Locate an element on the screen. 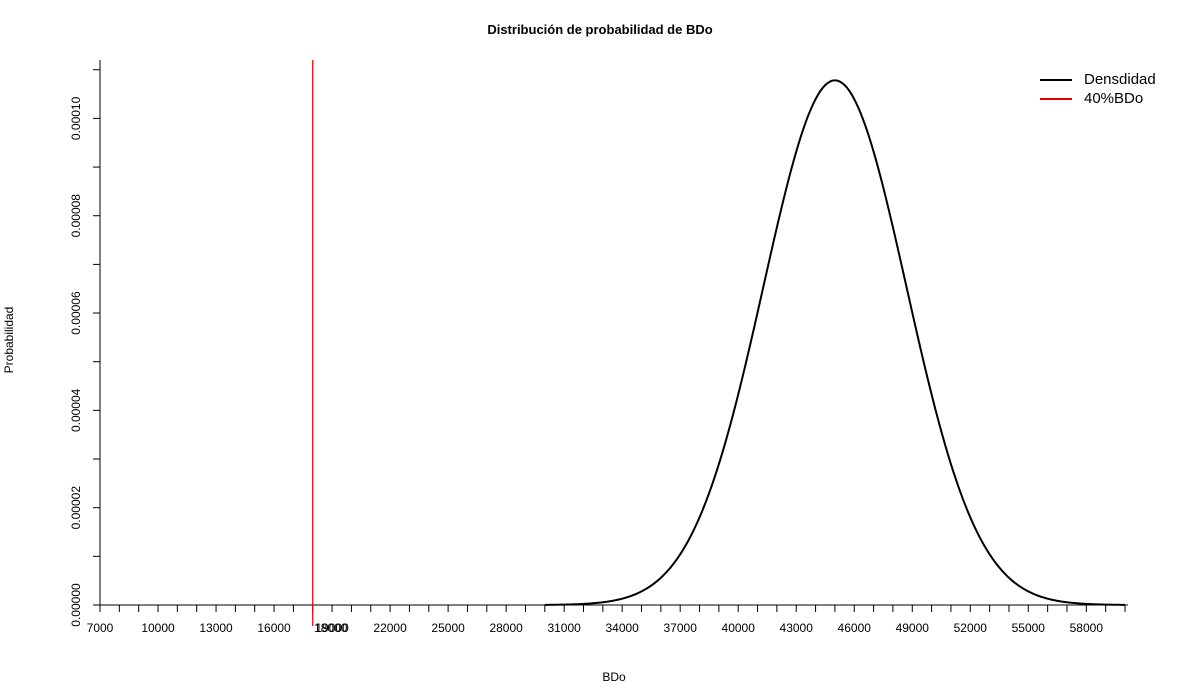 Image resolution: width=1200 pixels, height=700 pixels. x-tick-label: 25000 is located at coordinates (448, 628).